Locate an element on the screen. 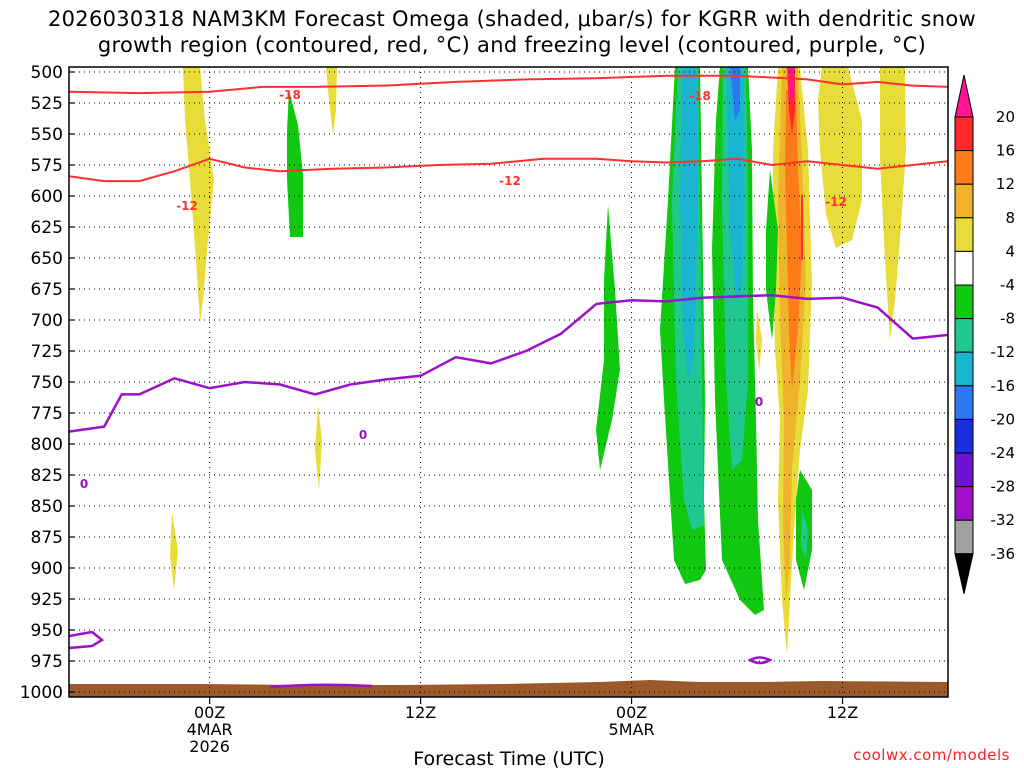  y-tick-label: 500 is located at coordinates (47, 73).